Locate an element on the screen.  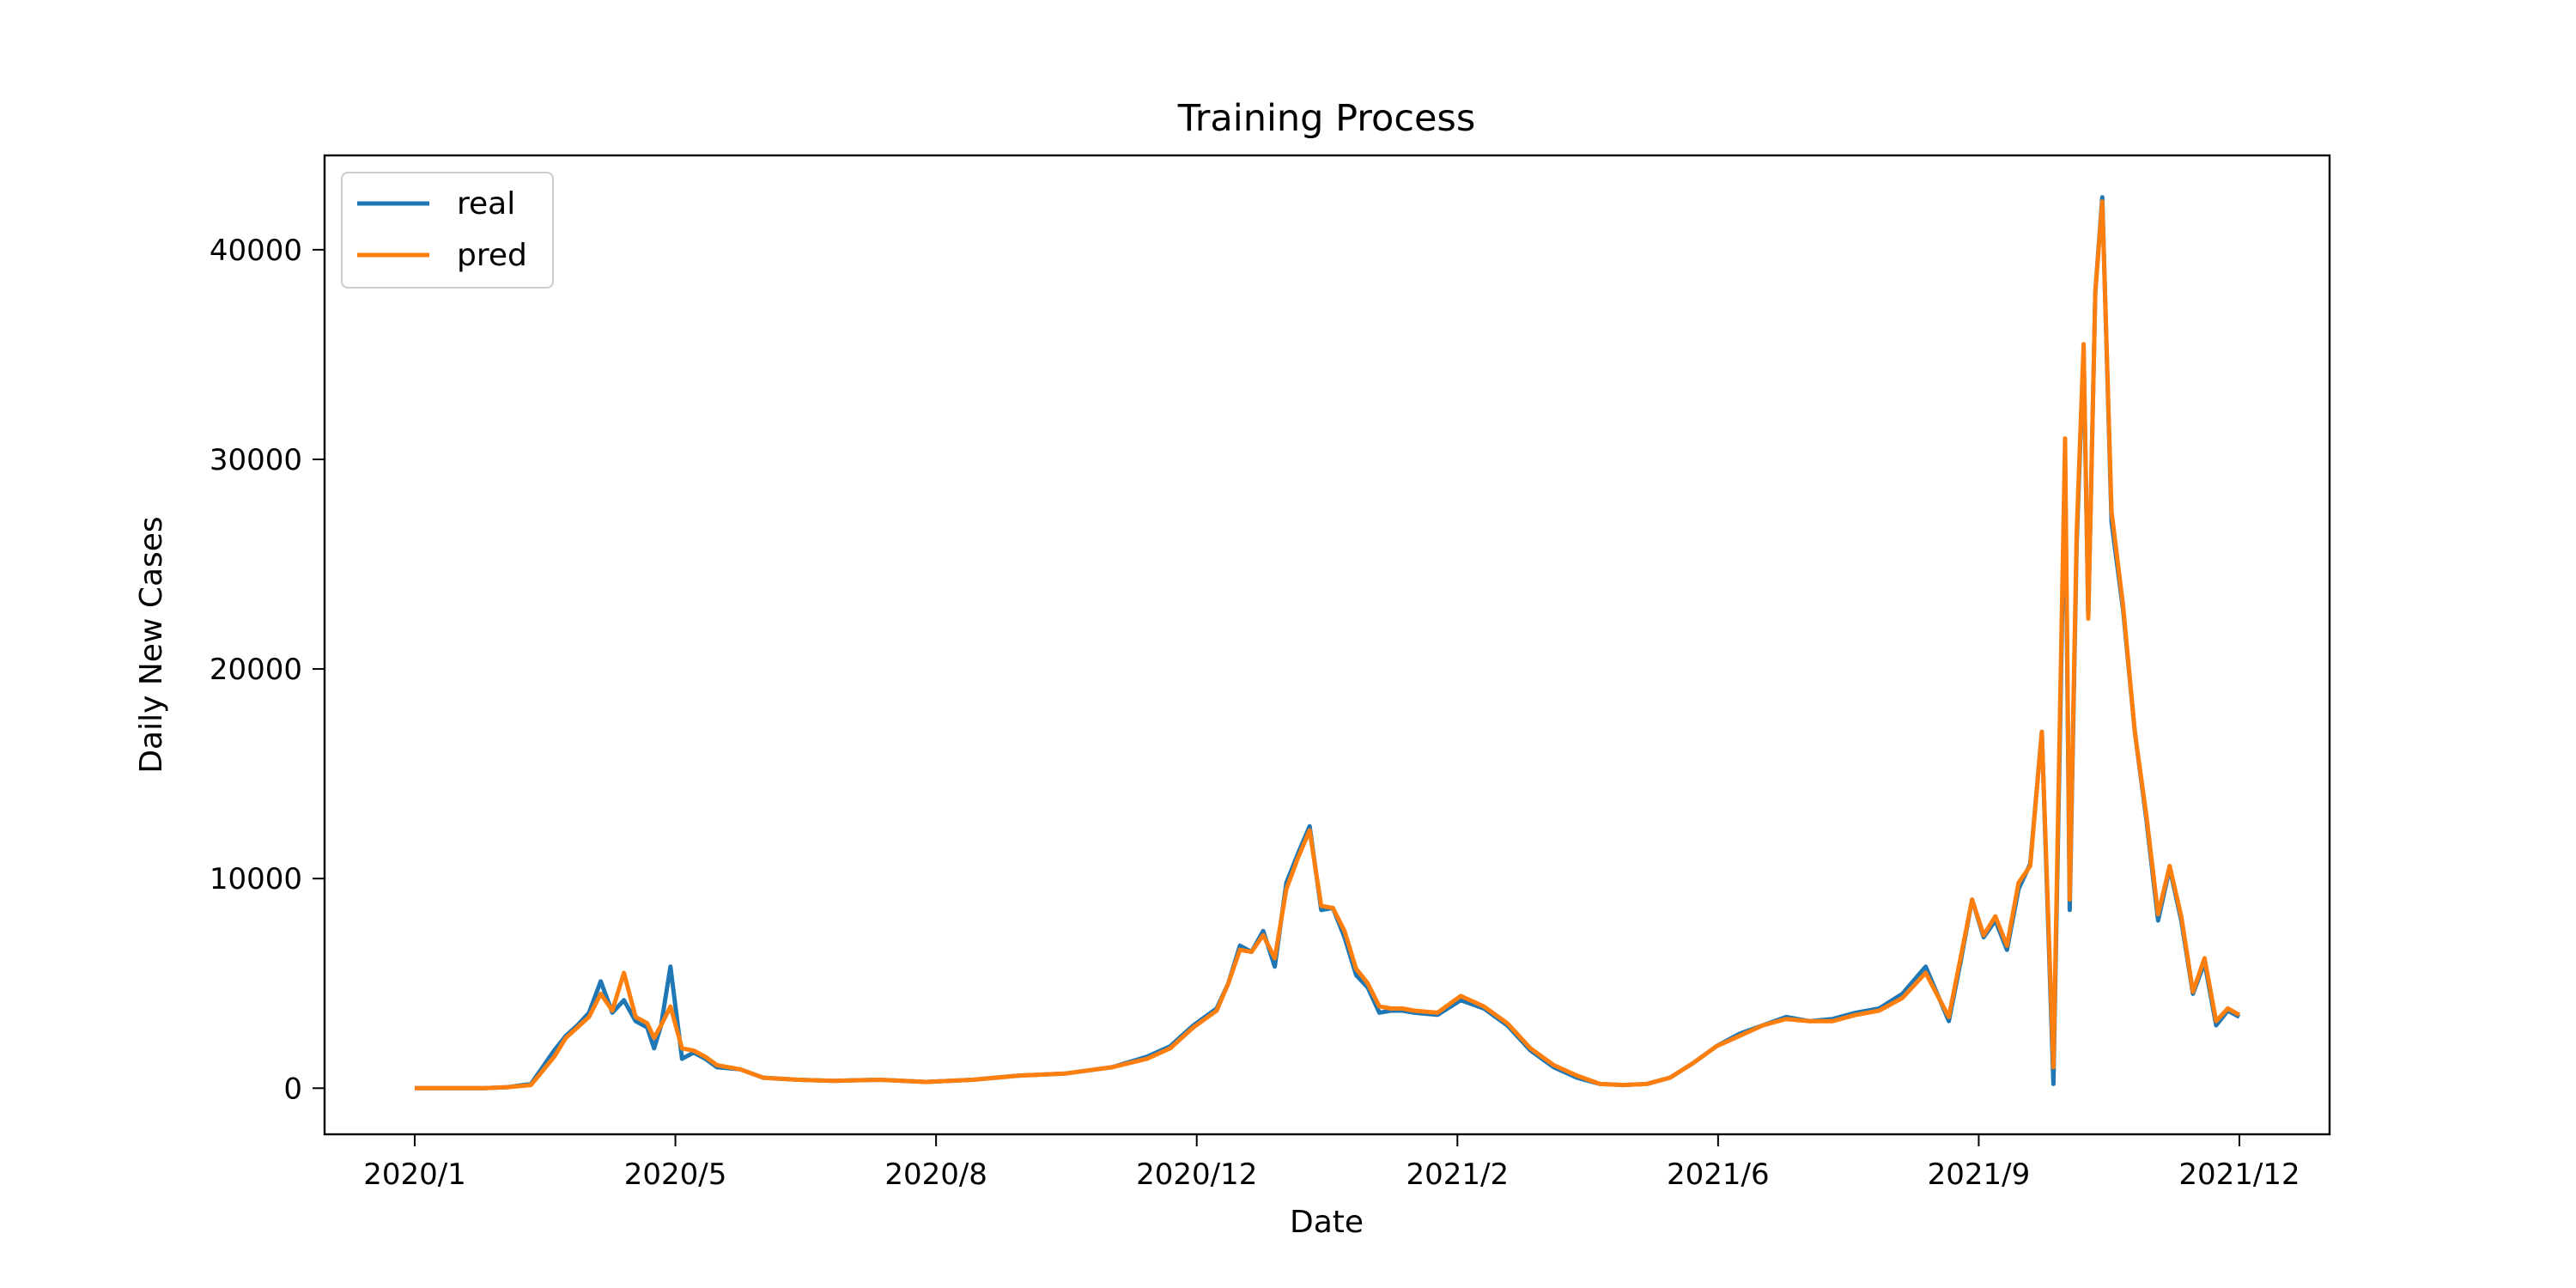
x-axis-title: Date is located at coordinates (1327, 1222).